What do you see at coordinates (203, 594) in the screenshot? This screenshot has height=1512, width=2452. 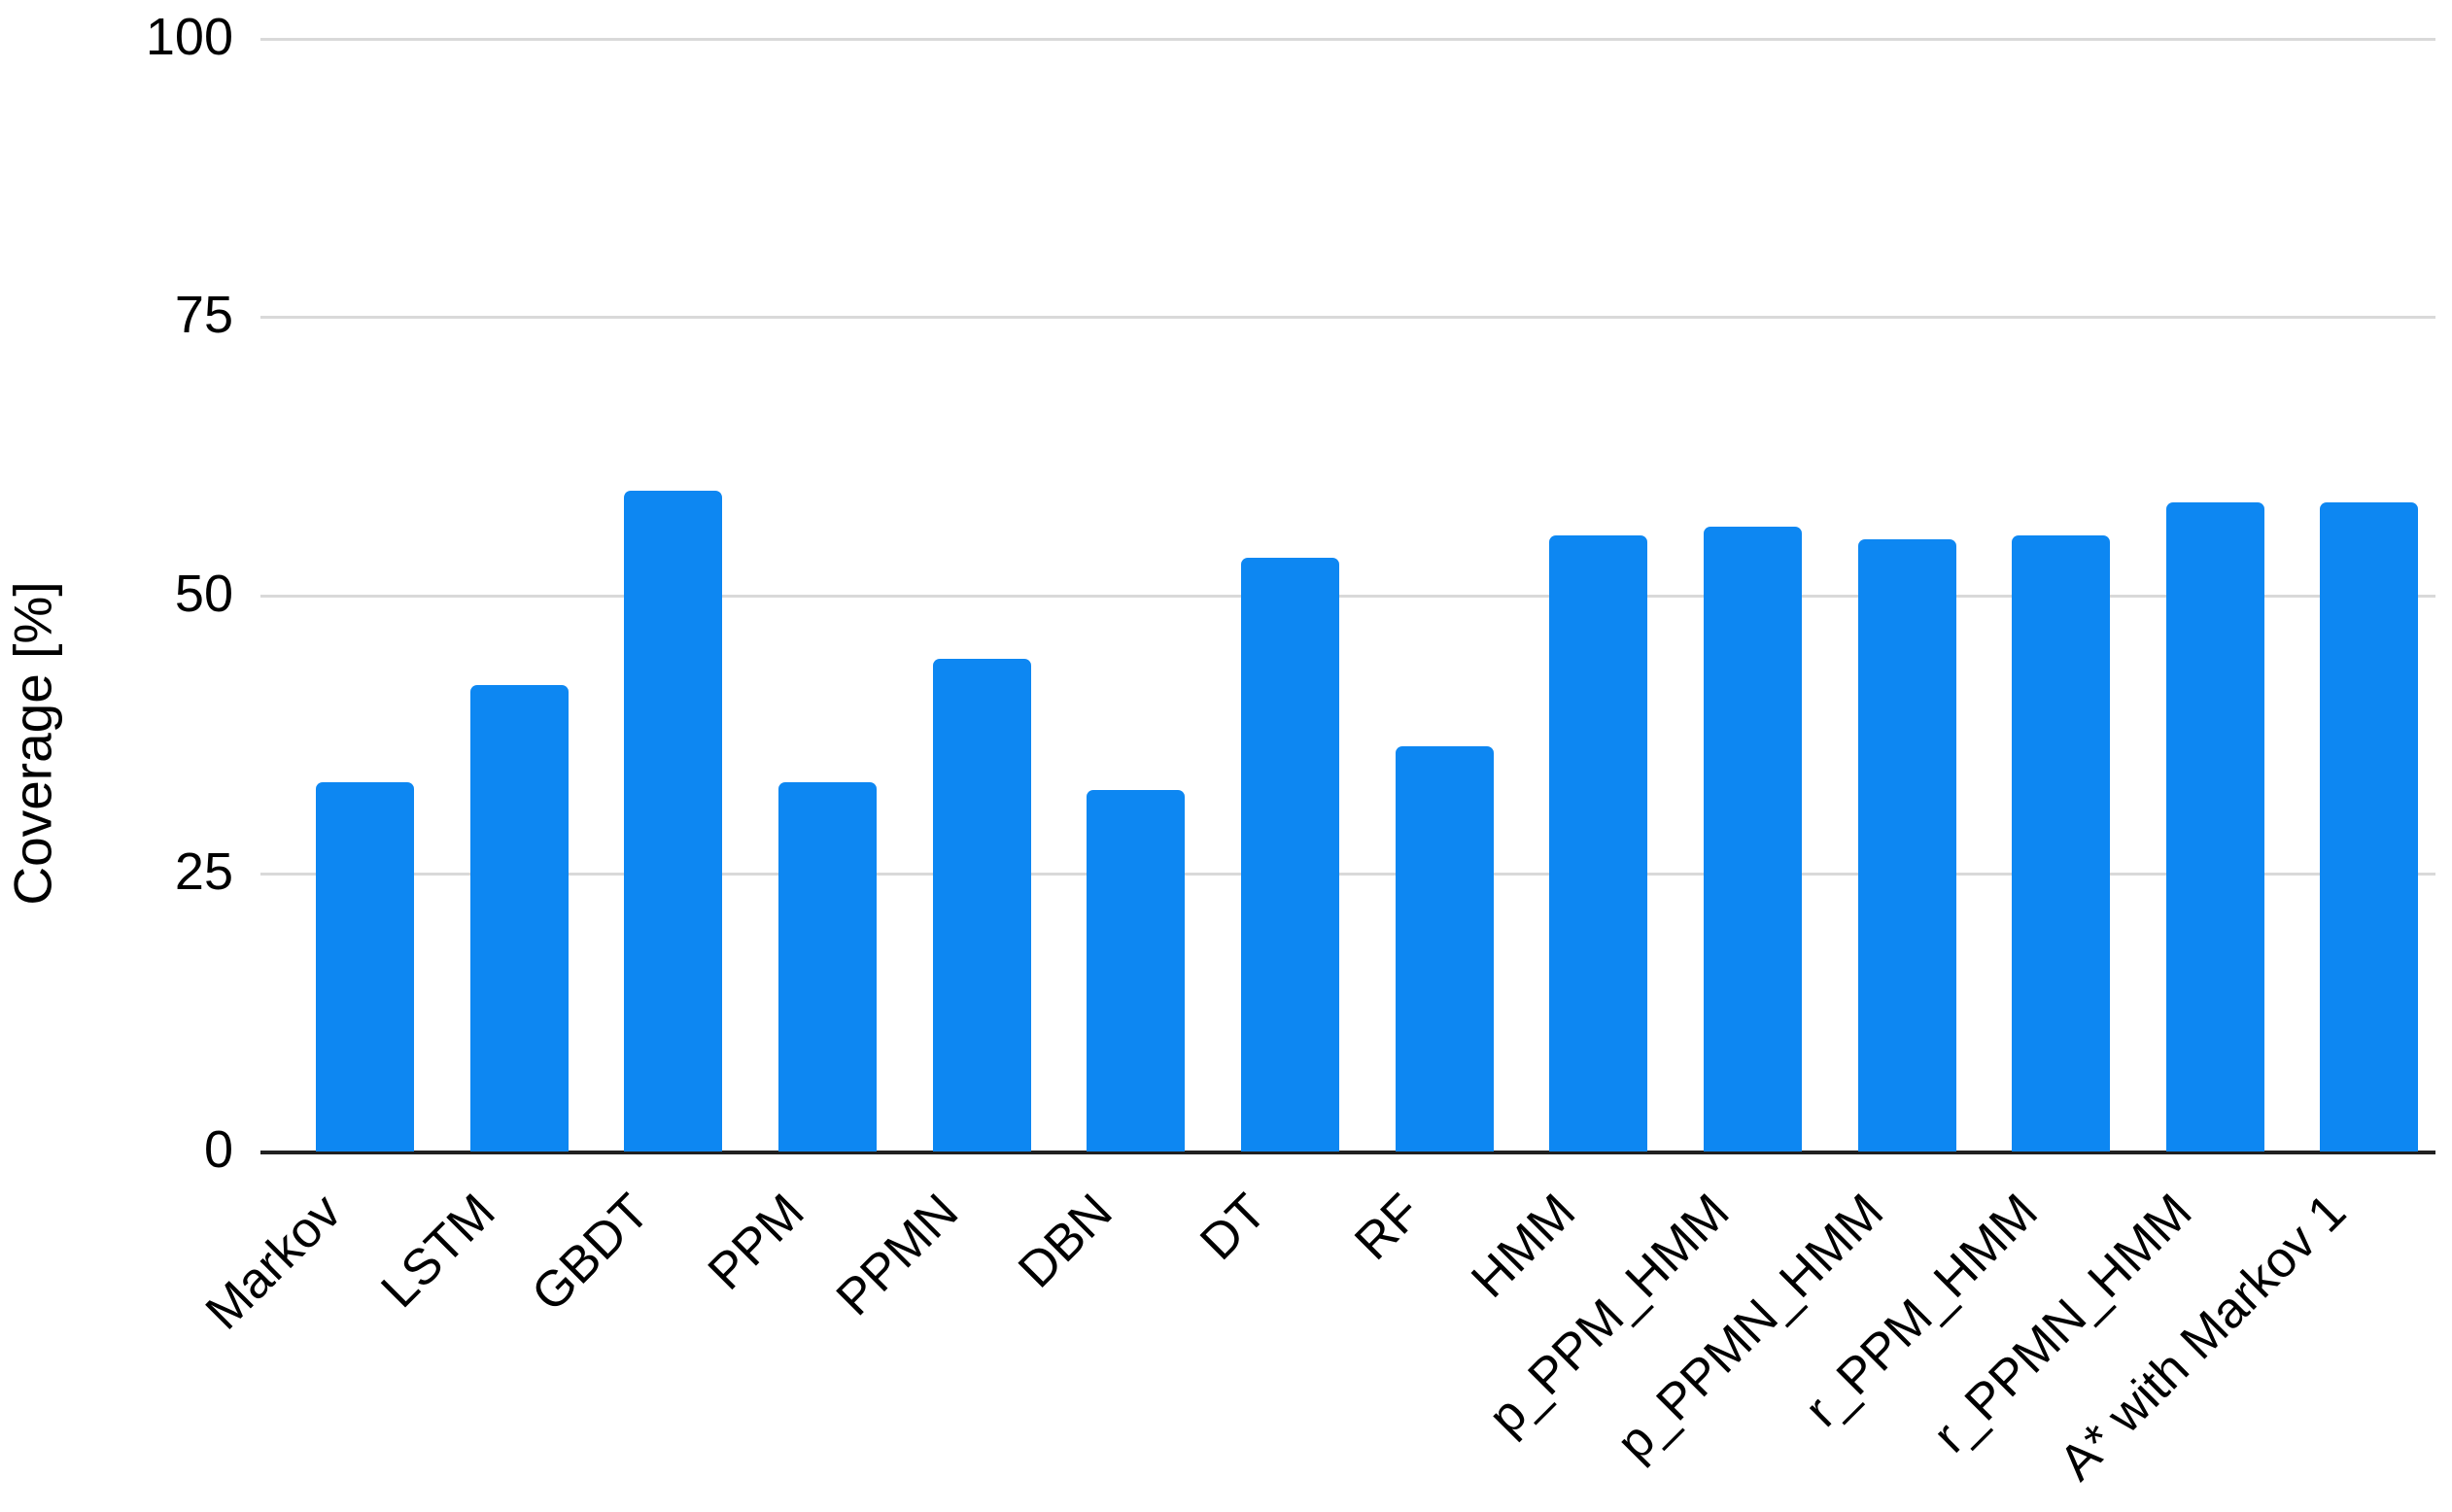 I see `y-tick-label: 50` at bounding box center [203, 594].